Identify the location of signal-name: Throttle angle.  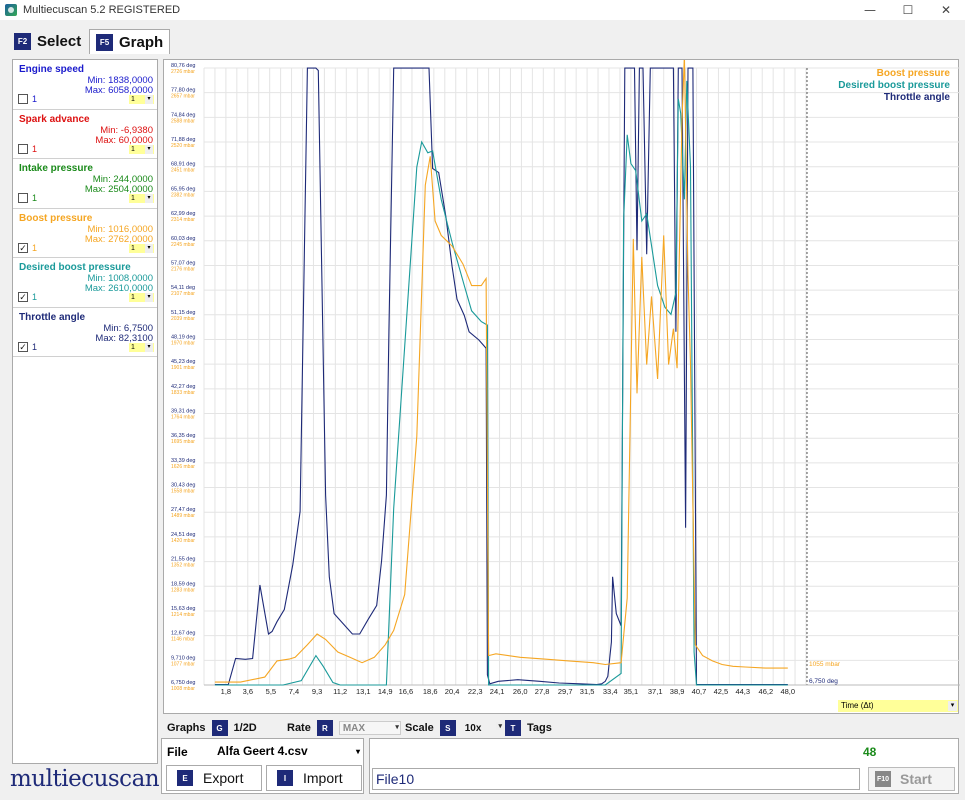
(52, 317).